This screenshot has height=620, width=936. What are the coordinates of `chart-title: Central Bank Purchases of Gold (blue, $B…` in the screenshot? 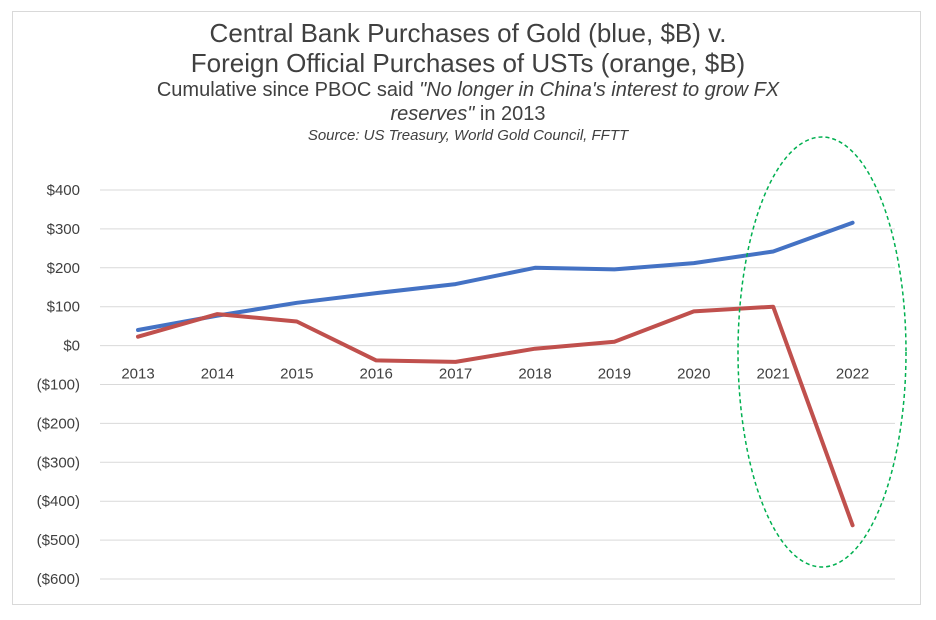 It's located at (468, 33).